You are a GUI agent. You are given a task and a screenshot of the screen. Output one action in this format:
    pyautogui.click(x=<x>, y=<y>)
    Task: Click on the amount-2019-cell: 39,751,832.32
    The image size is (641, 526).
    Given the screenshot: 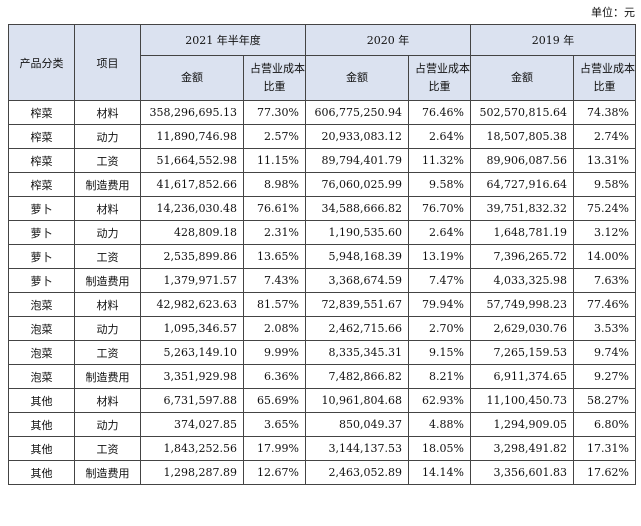 What is the action you would take?
    pyautogui.click(x=522, y=208)
    